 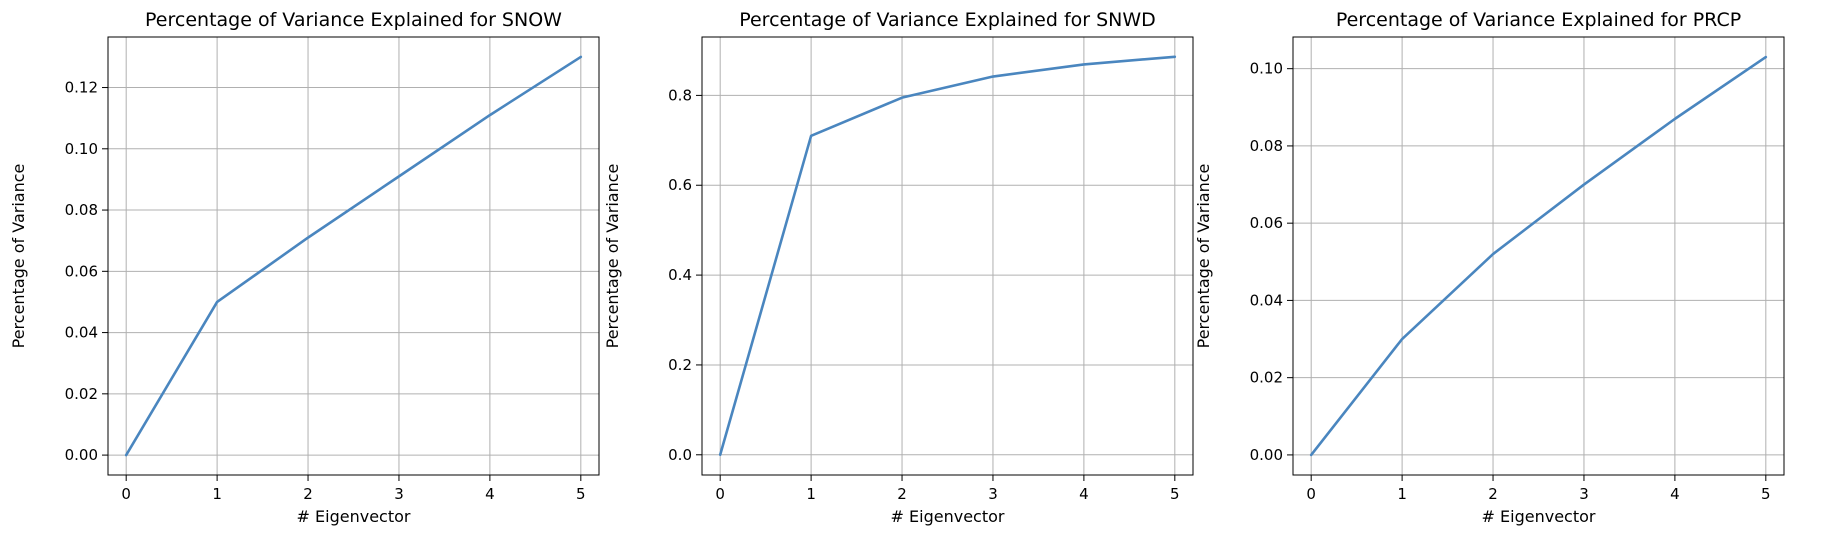 What do you see at coordinates (81, 88) in the screenshot?
I see `y-tick-label: 0.12` at bounding box center [81, 88].